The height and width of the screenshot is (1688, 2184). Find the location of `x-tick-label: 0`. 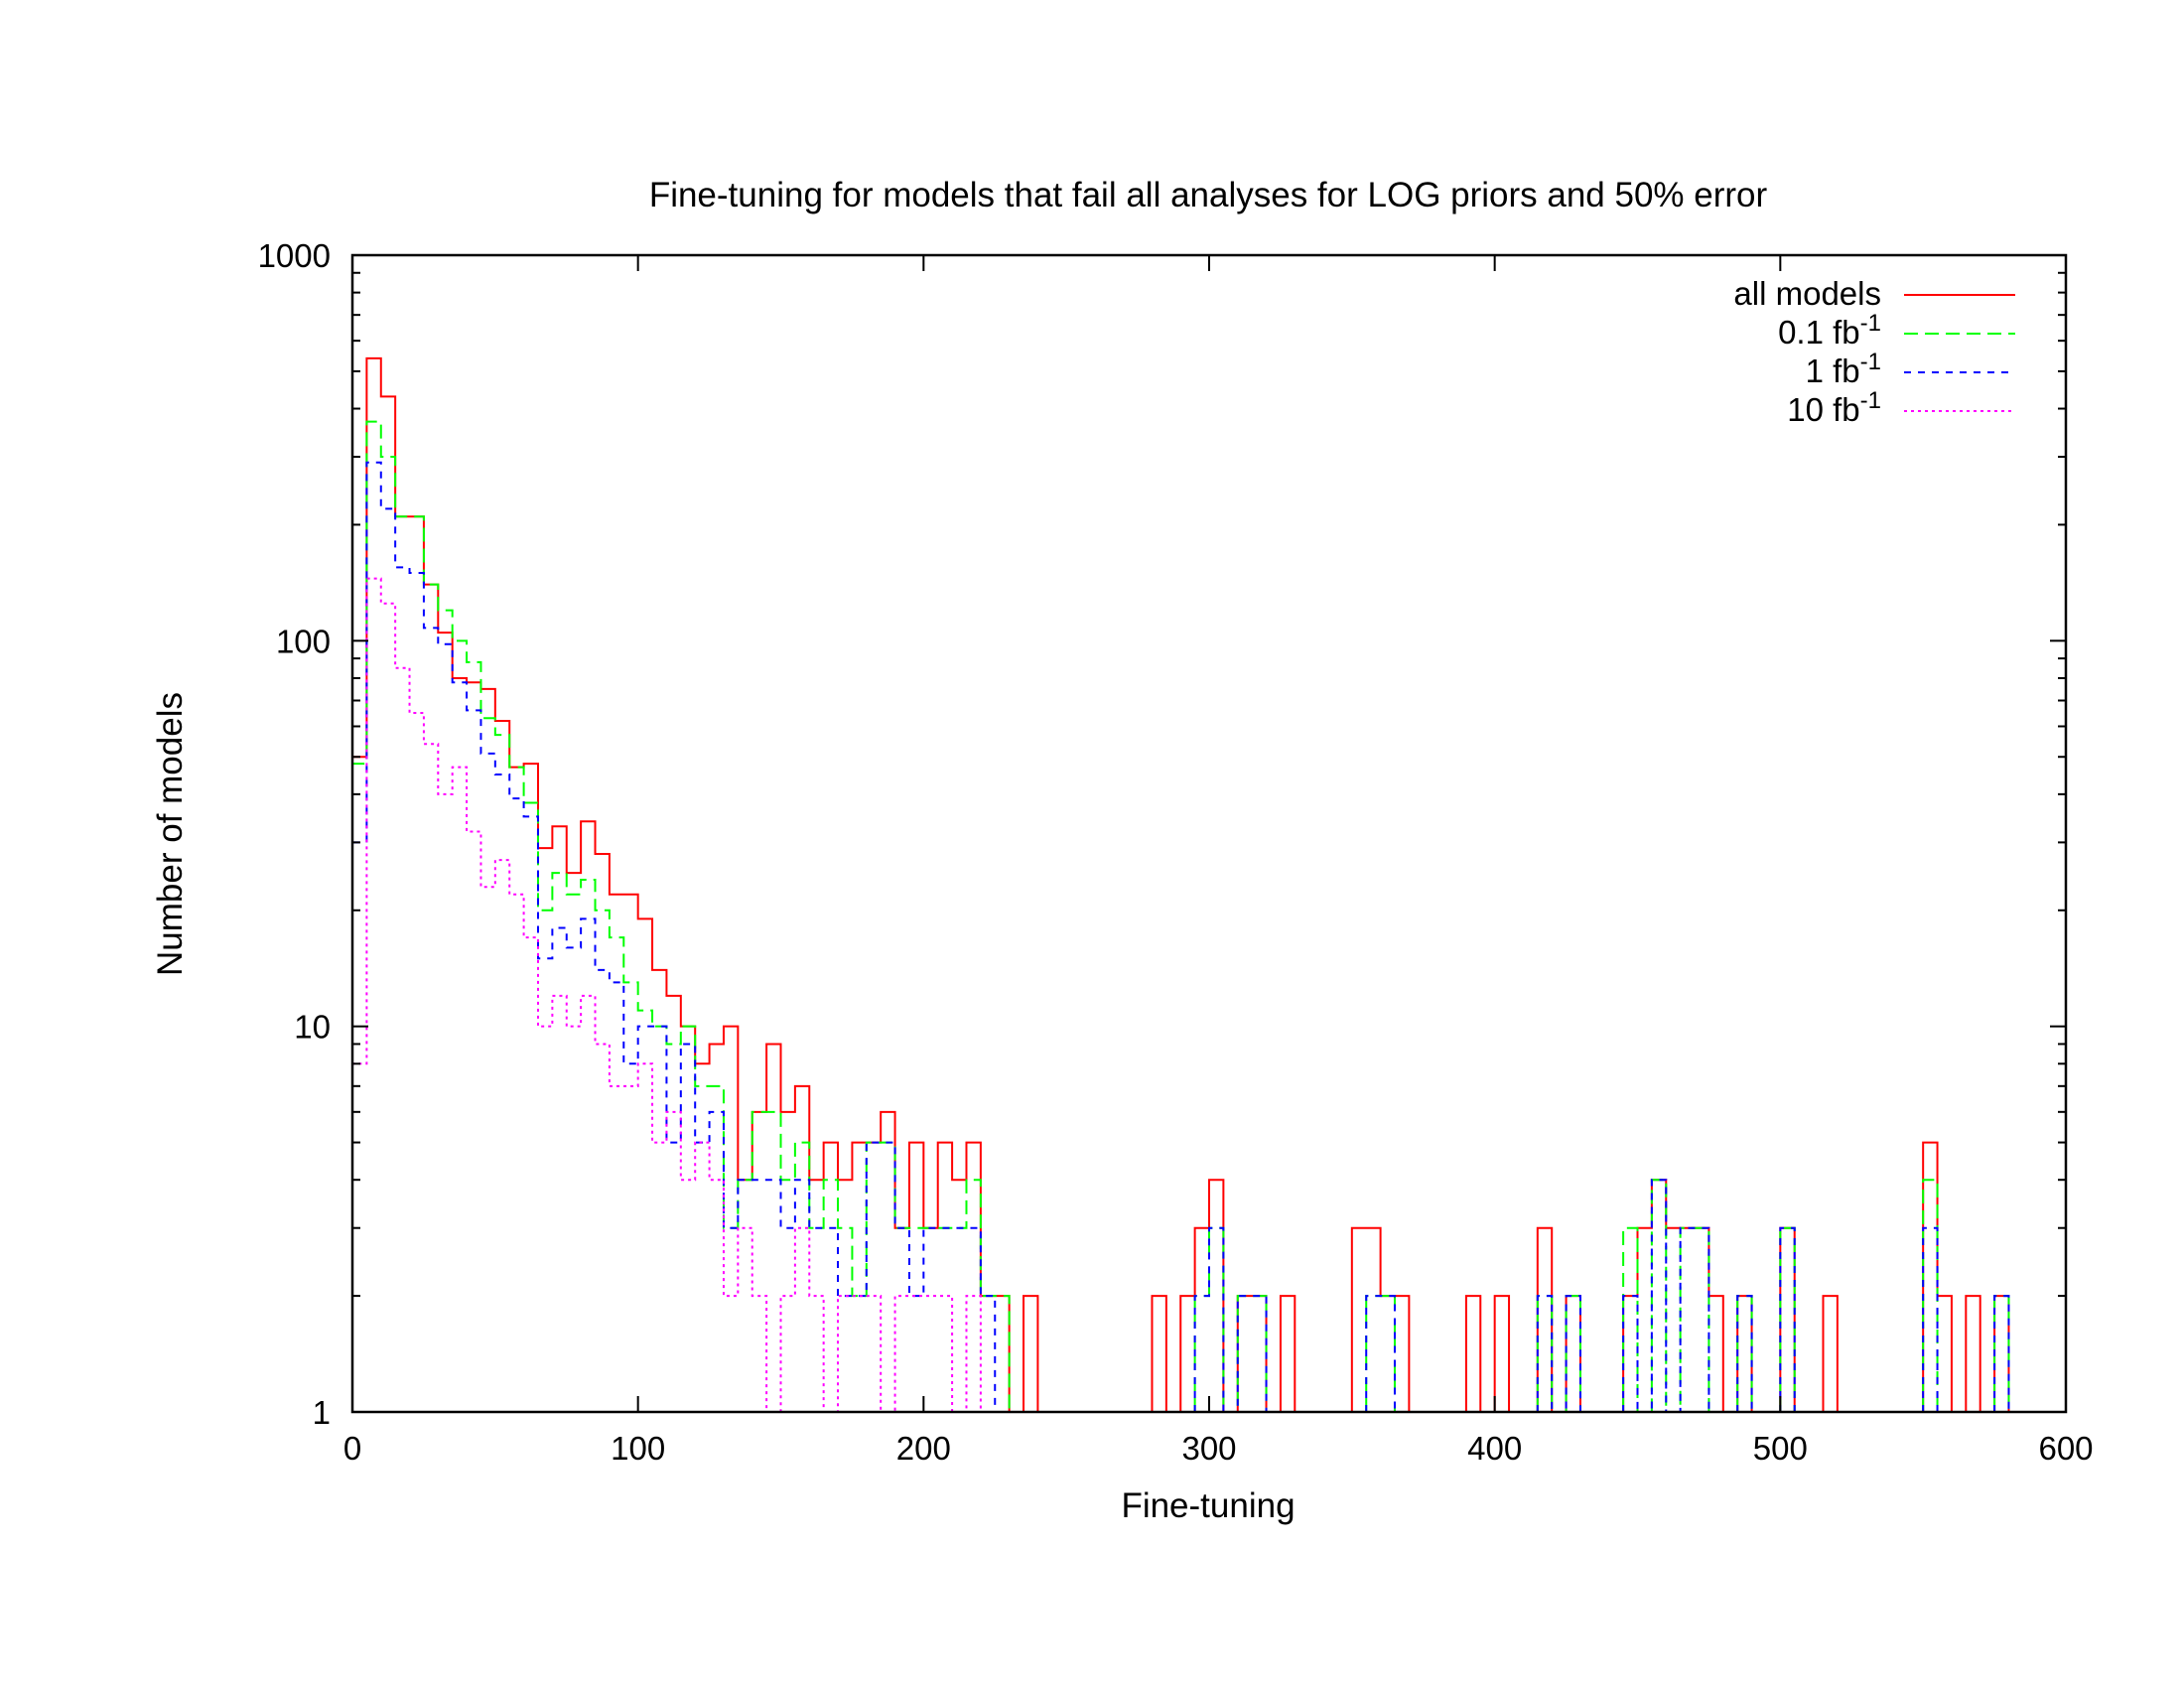

x-tick-label: 0 is located at coordinates (352, 1448).